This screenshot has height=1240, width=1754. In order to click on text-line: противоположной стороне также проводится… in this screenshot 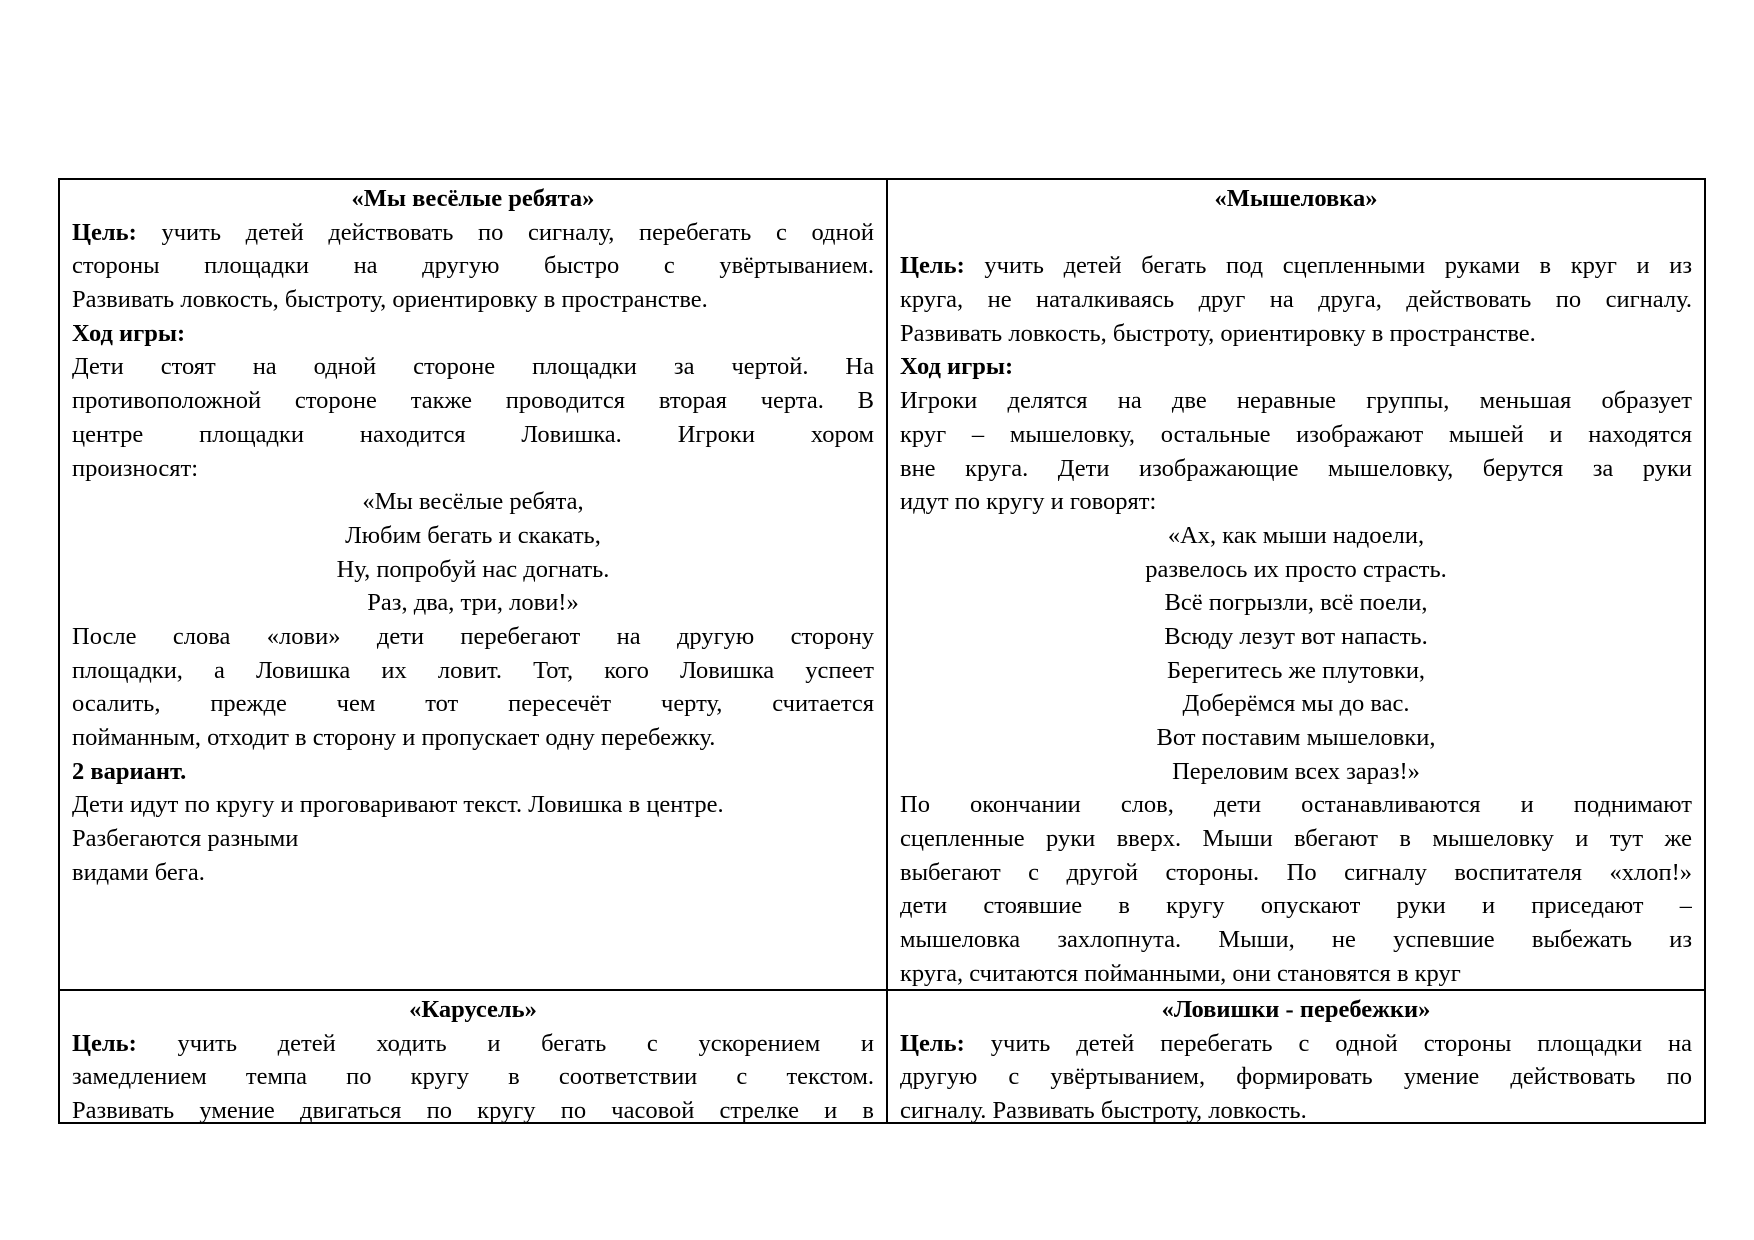, I will do `click(473, 401)`.